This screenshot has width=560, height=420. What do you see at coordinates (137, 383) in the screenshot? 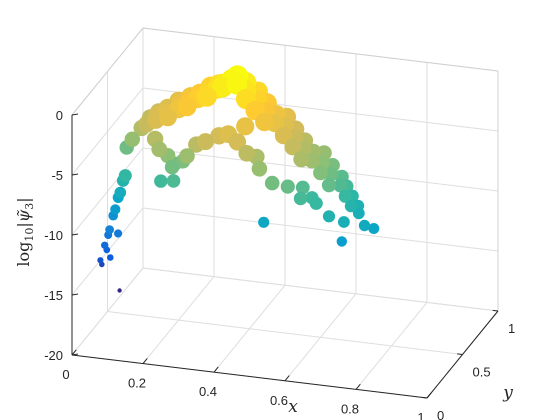
I see `x-tick-label: 0.2` at bounding box center [137, 383].